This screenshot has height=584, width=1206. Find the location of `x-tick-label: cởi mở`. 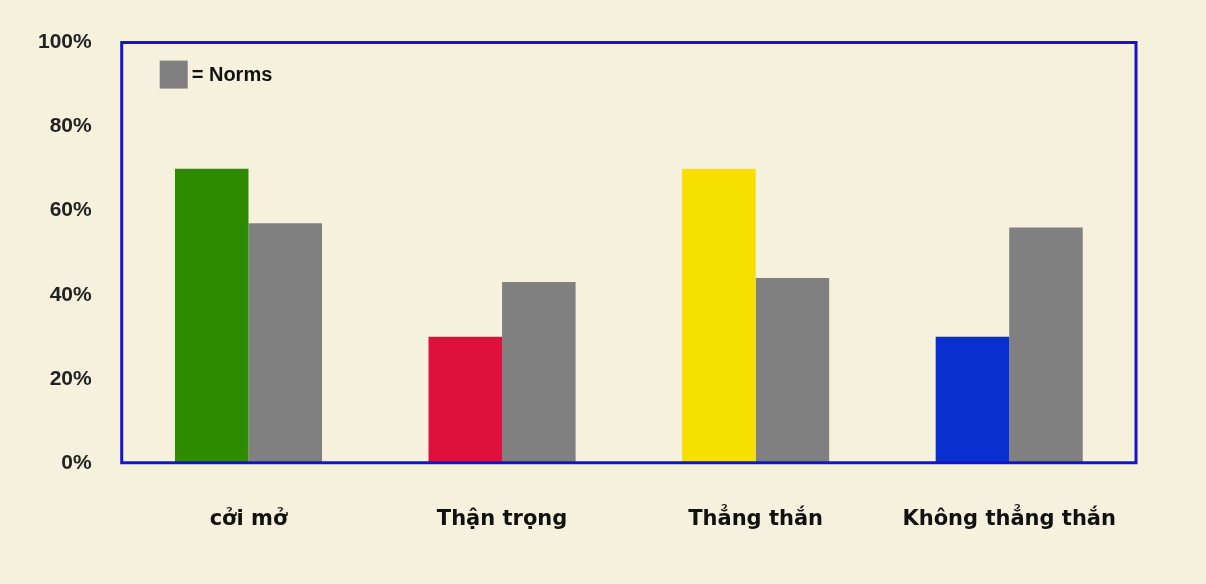

x-tick-label: cởi mở is located at coordinates (248, 517).